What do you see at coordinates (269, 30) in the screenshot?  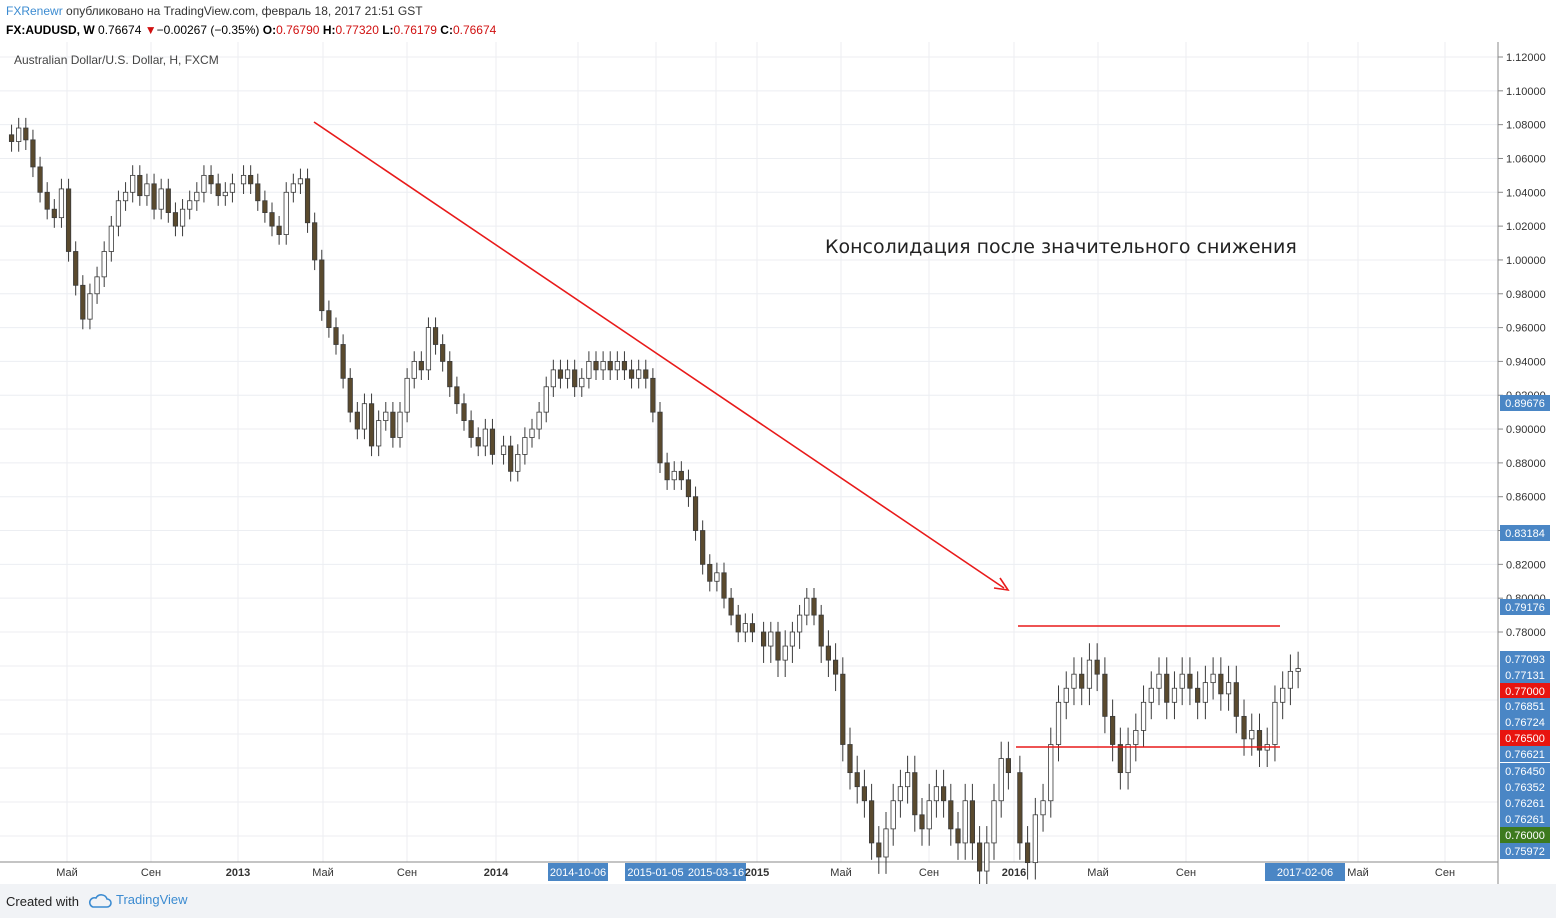 I see `open-label: O:` at bounding box center [269, 30].